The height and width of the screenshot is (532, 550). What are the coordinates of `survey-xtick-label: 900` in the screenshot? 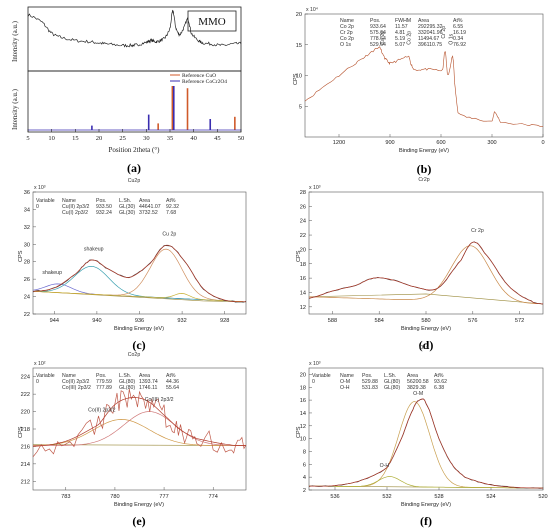 It's located at (389, 143).